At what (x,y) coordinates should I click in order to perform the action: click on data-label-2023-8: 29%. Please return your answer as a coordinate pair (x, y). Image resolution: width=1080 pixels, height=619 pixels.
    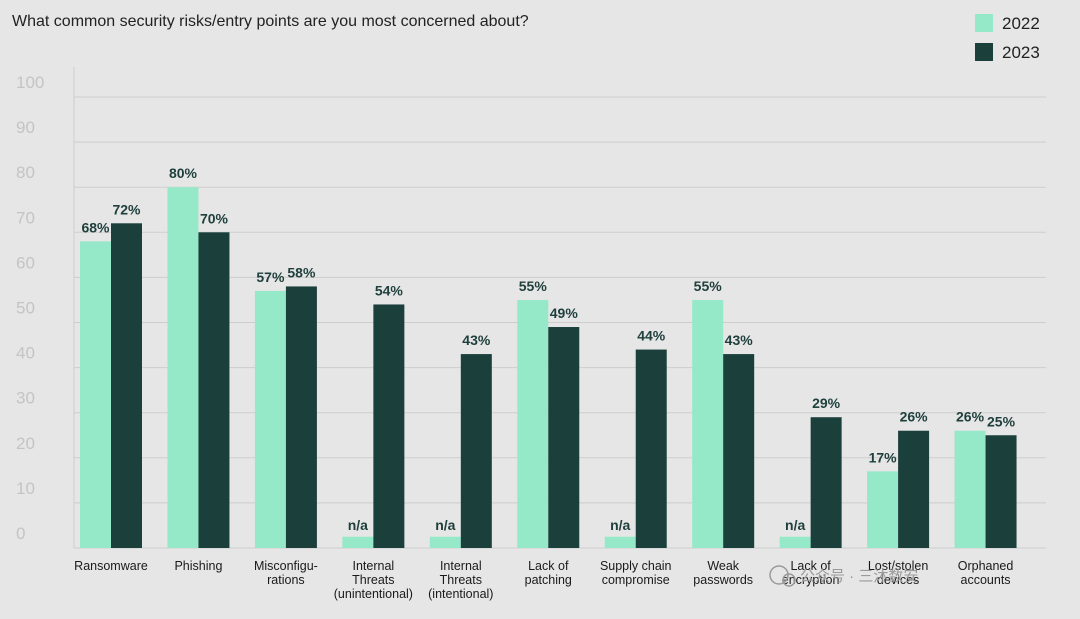
    Looking at the image, I should click on (826, 403).